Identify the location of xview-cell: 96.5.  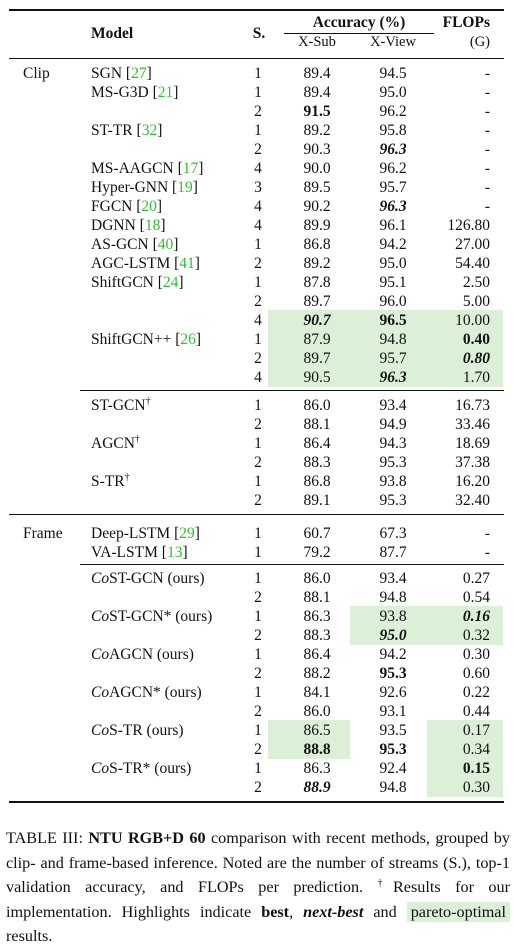
(393, 320).